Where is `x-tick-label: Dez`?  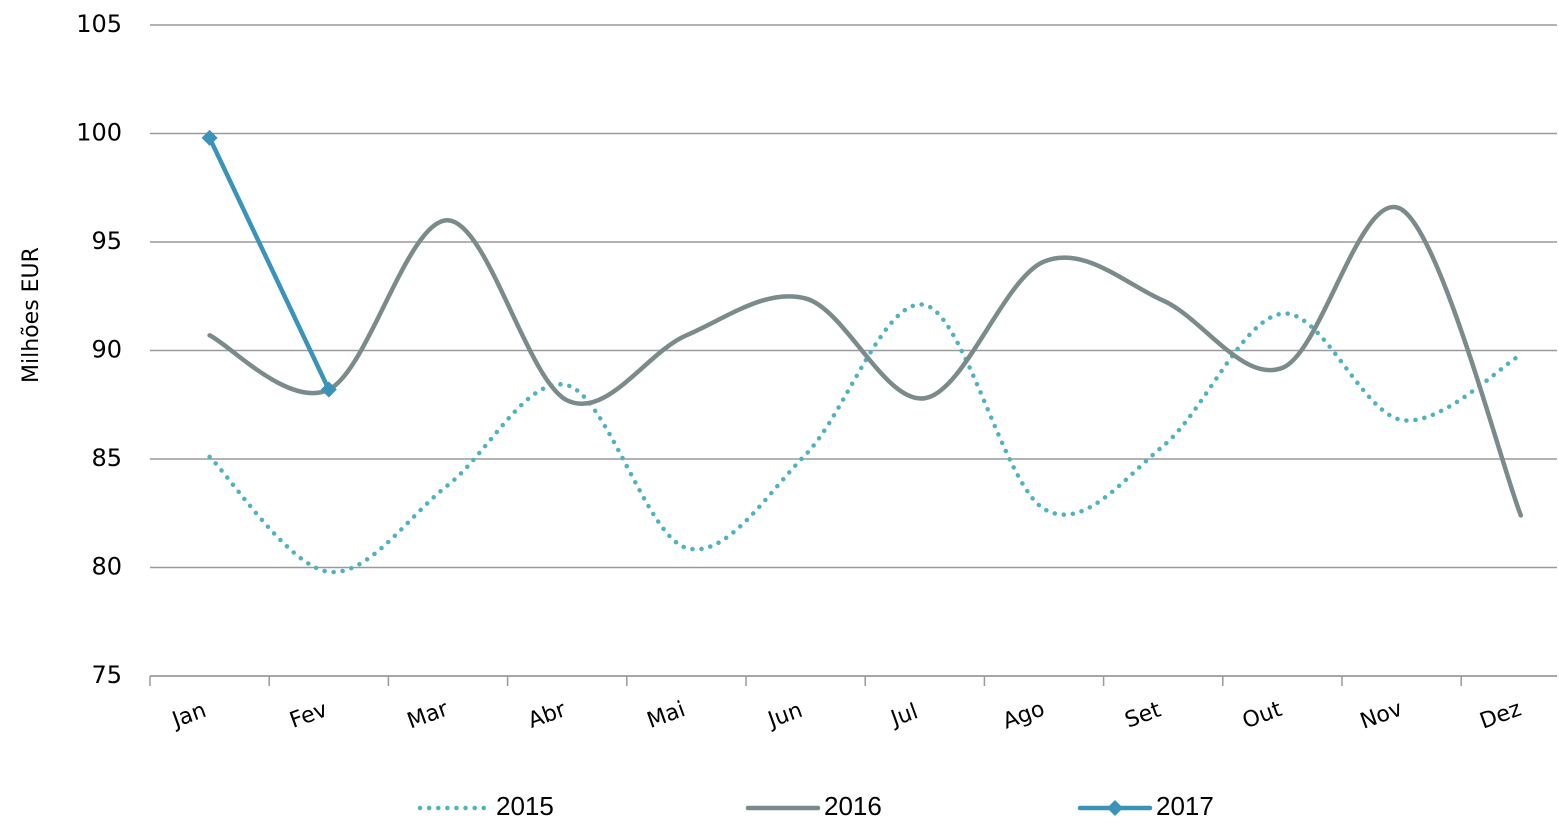
x-tick-label: Dez is located at coordinates (1501, 716).